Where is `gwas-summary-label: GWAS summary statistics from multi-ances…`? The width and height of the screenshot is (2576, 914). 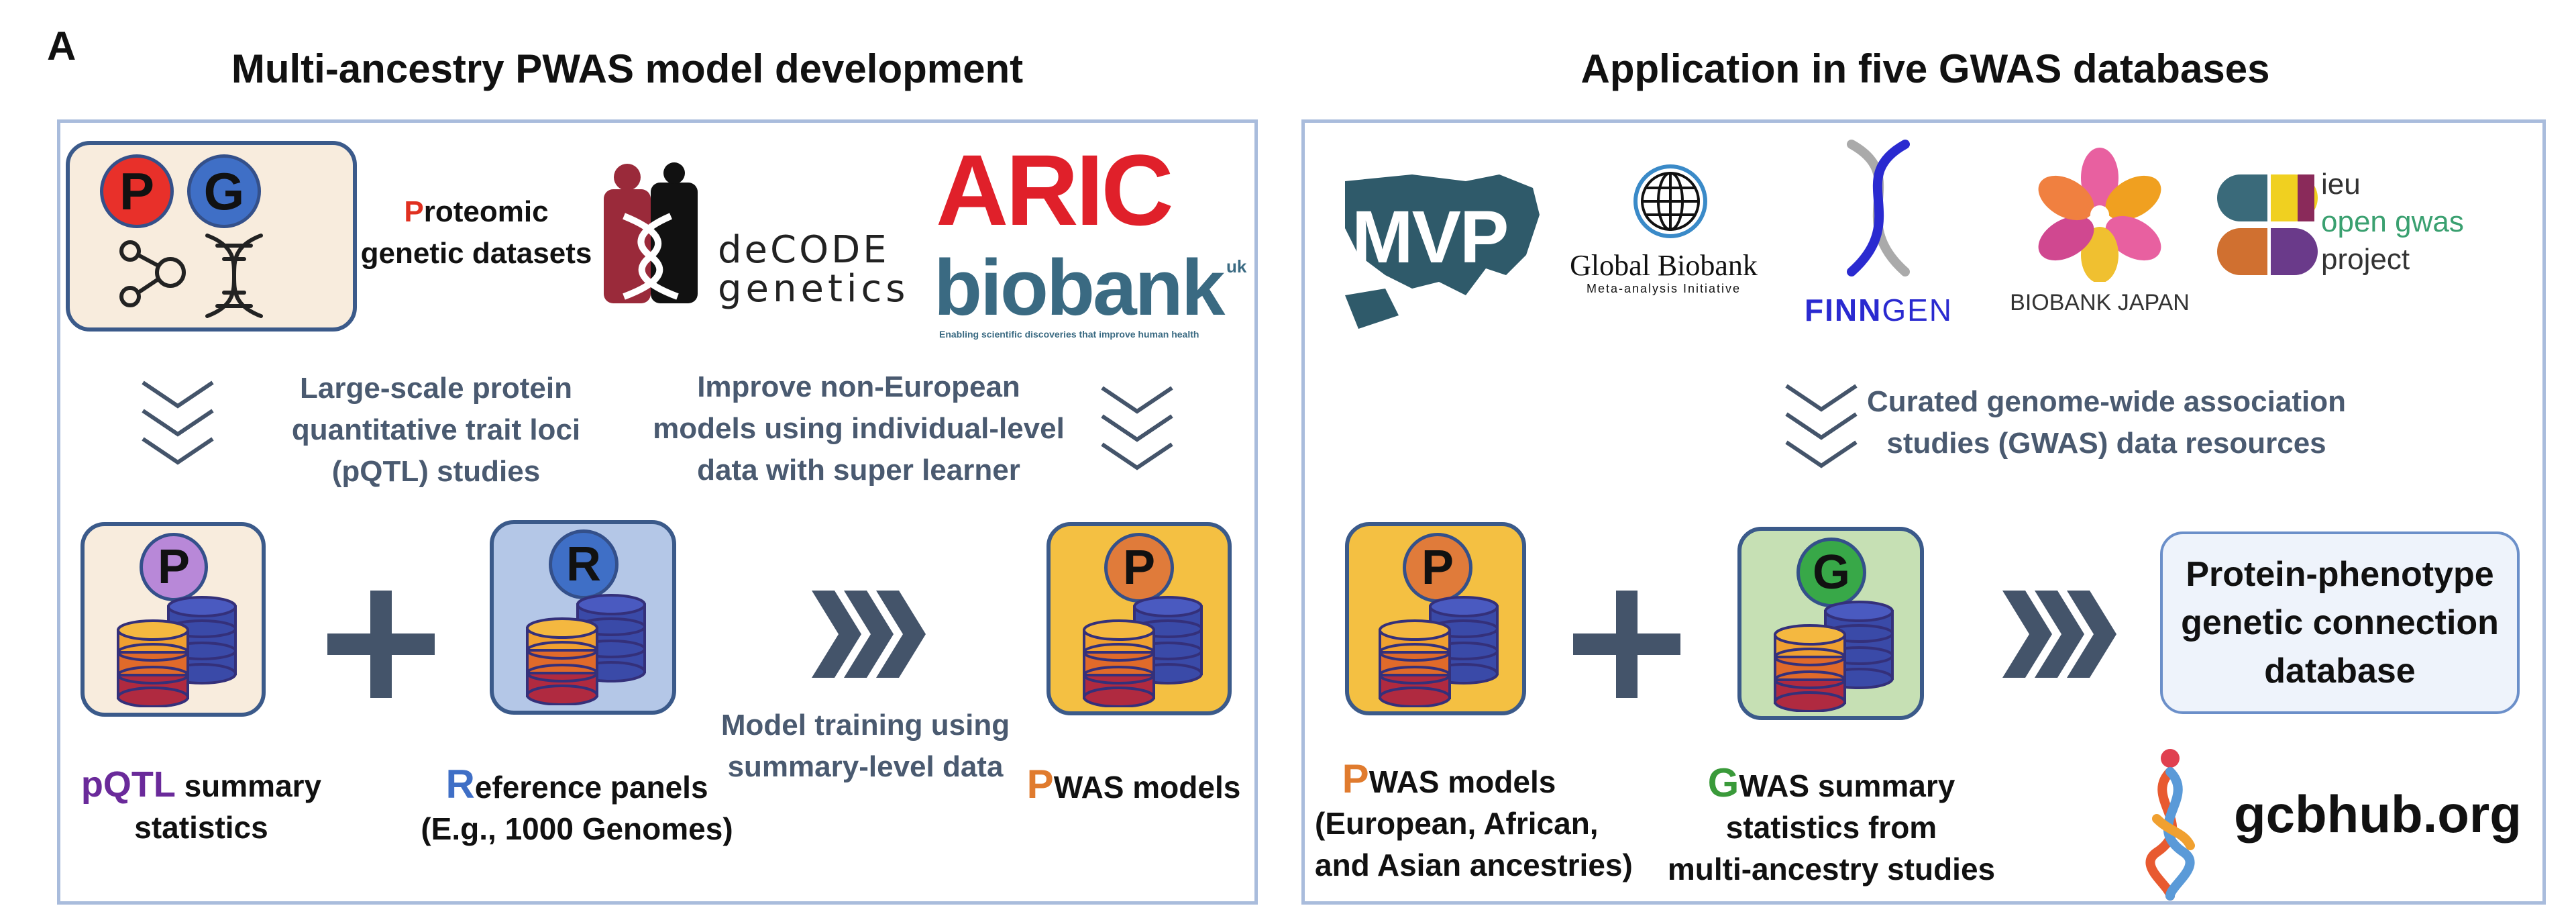
gwas-summary-label: GWAS summary statistics from multi-ances… is located at coordinates (1831, 823).